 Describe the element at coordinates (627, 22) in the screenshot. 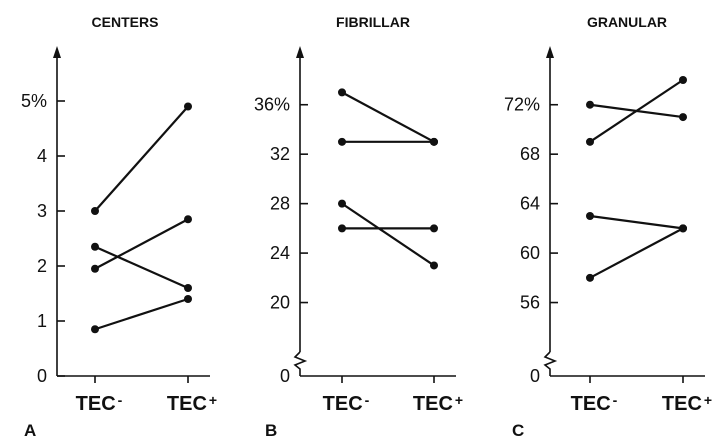

I see `panel-title: GRANULAR` at that location.